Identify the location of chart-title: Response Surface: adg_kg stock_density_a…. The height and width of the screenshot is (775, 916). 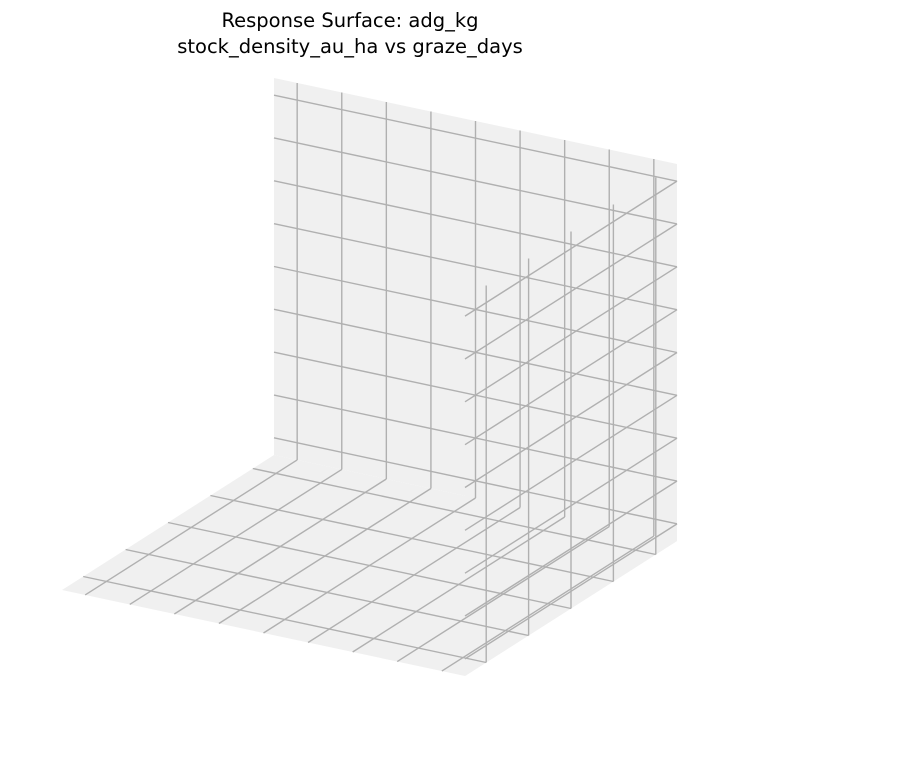
(350, 33).